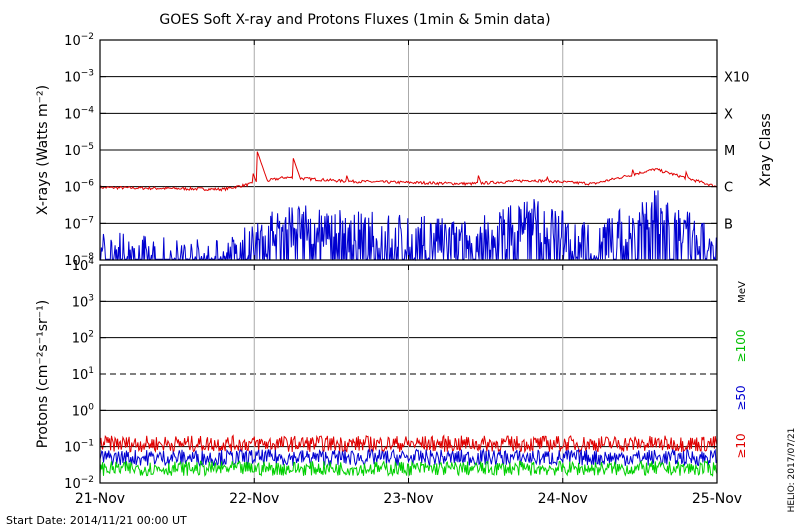 Image resolution: width=800 pixels, height=530 pixels. Describe the element at coordinates (83, 265) in the screenshot. I see `y-tick-label: 10⁴` at that location.